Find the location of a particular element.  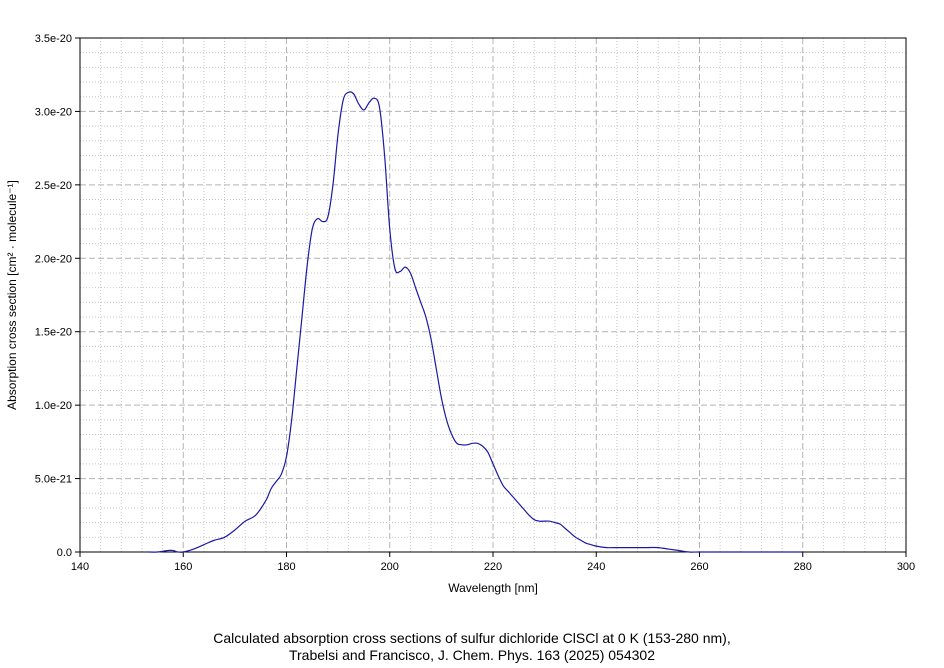

x-tick-label: 220 is located at coordinates (493, 567).